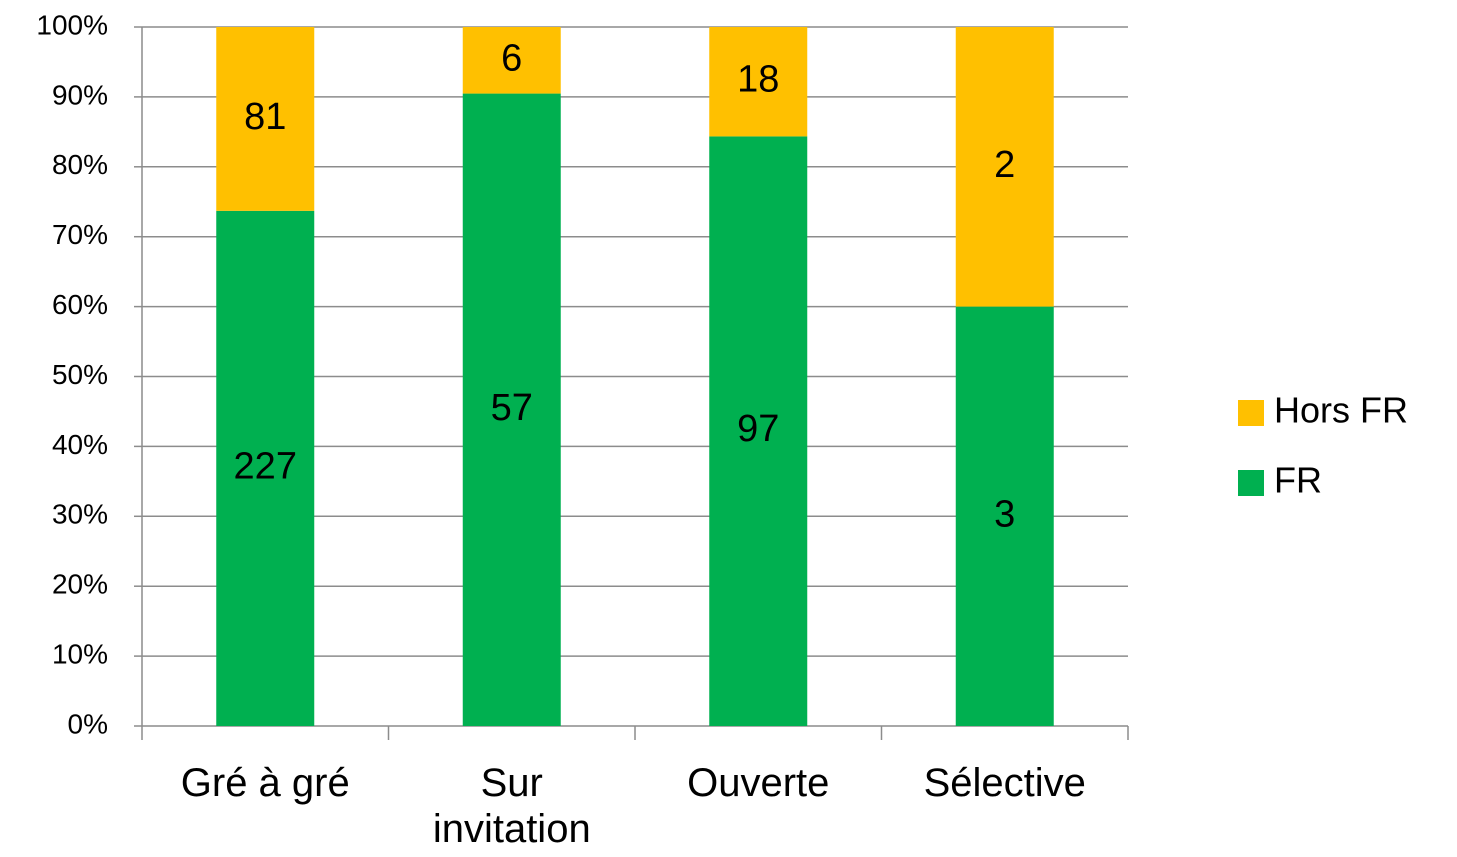 This screenshot has width=1457, height=857. Describe the element at coordinates (80, 514) in the screenshot. I see `y-tick-label: 30%` at that location.